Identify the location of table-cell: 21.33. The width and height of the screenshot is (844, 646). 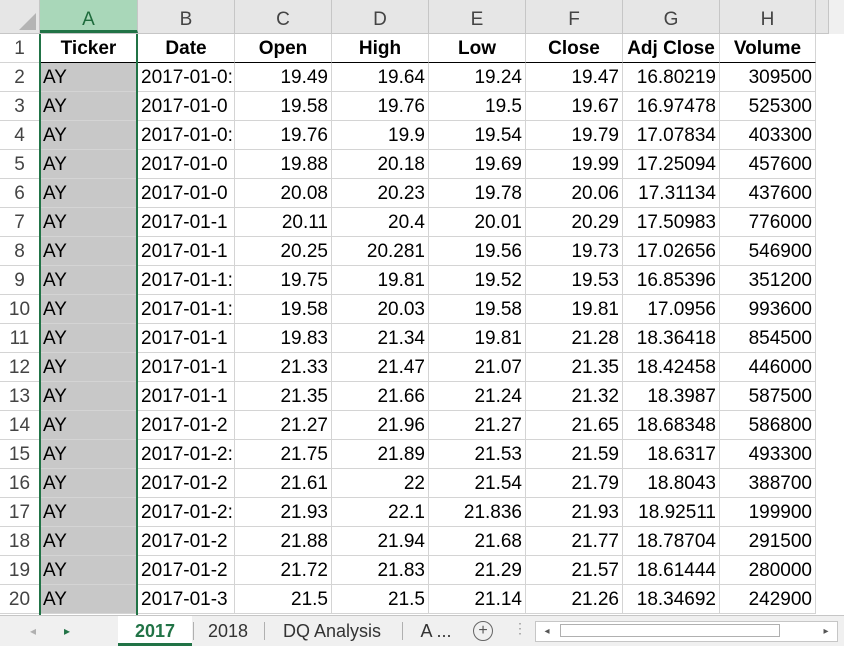
(283, 367).